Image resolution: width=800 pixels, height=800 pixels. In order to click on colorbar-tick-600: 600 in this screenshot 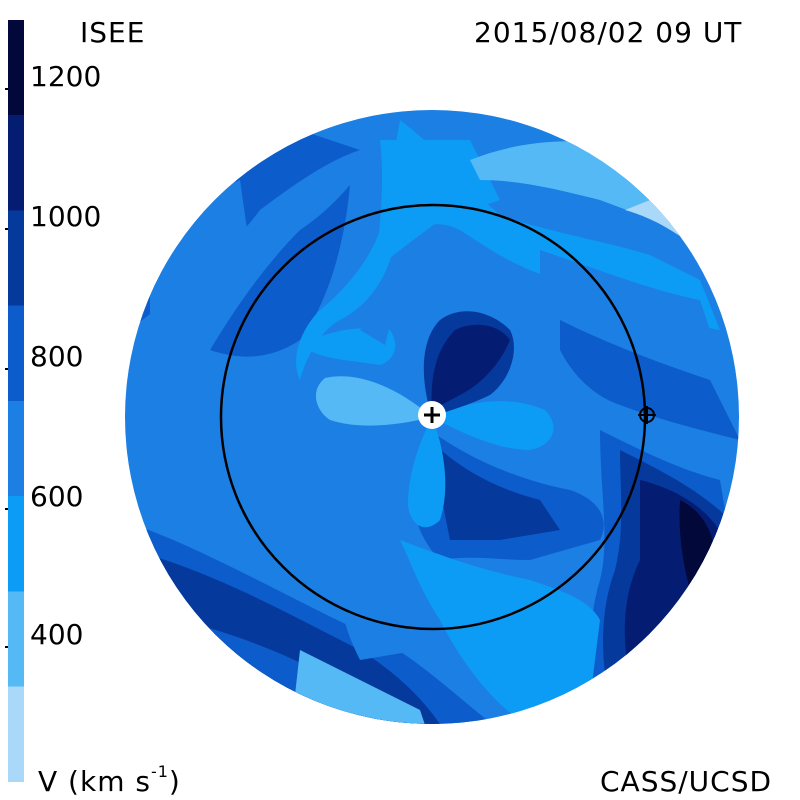, I will do `click(57, 496)`.